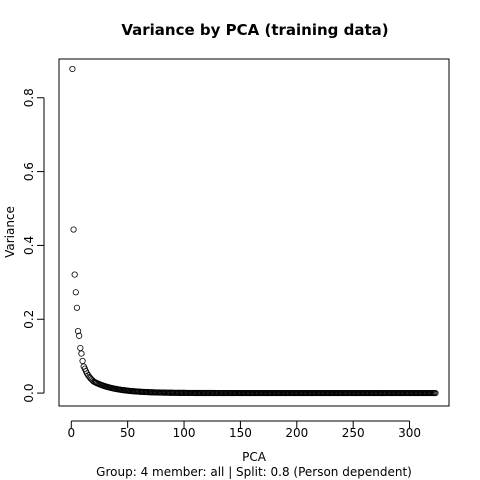 This screenshot has height=480, width=480. Describe the element at coordinates (240, 433) in the screenshot. I see `x-tick-label: 150` at that location.